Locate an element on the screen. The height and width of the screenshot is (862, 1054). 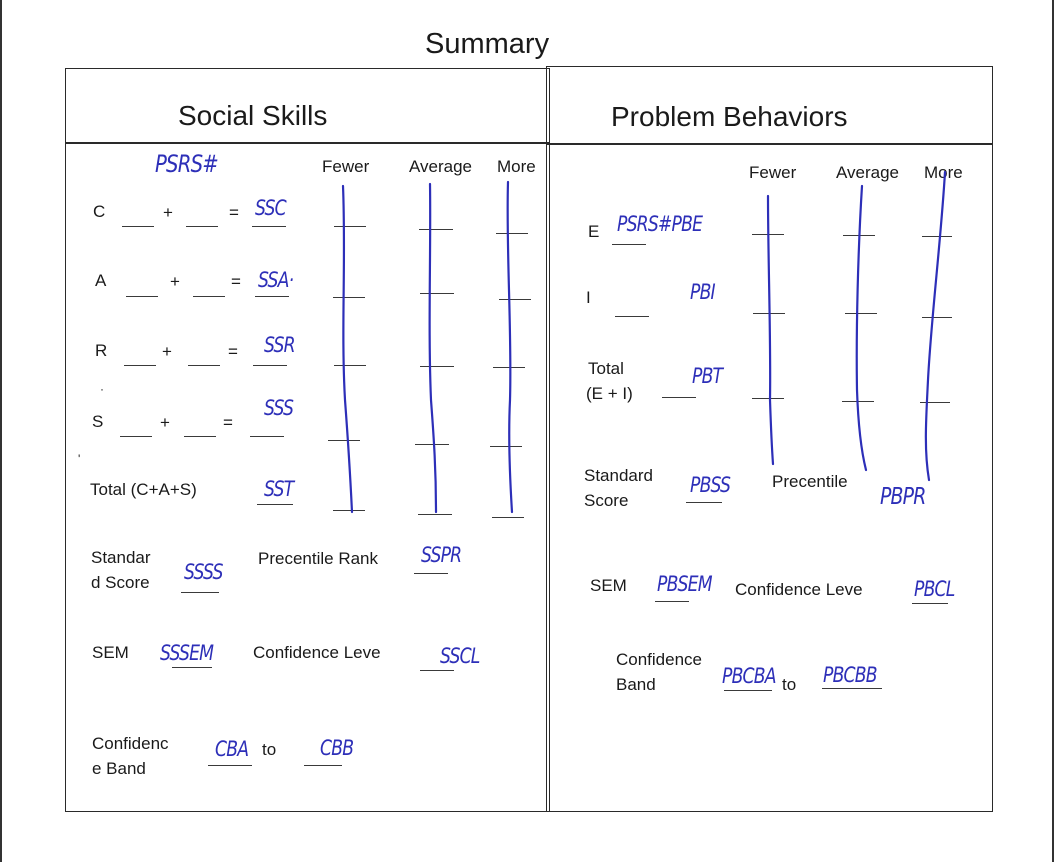
ss-confidence-band-high: CBB is located at coordinates (337, 748).